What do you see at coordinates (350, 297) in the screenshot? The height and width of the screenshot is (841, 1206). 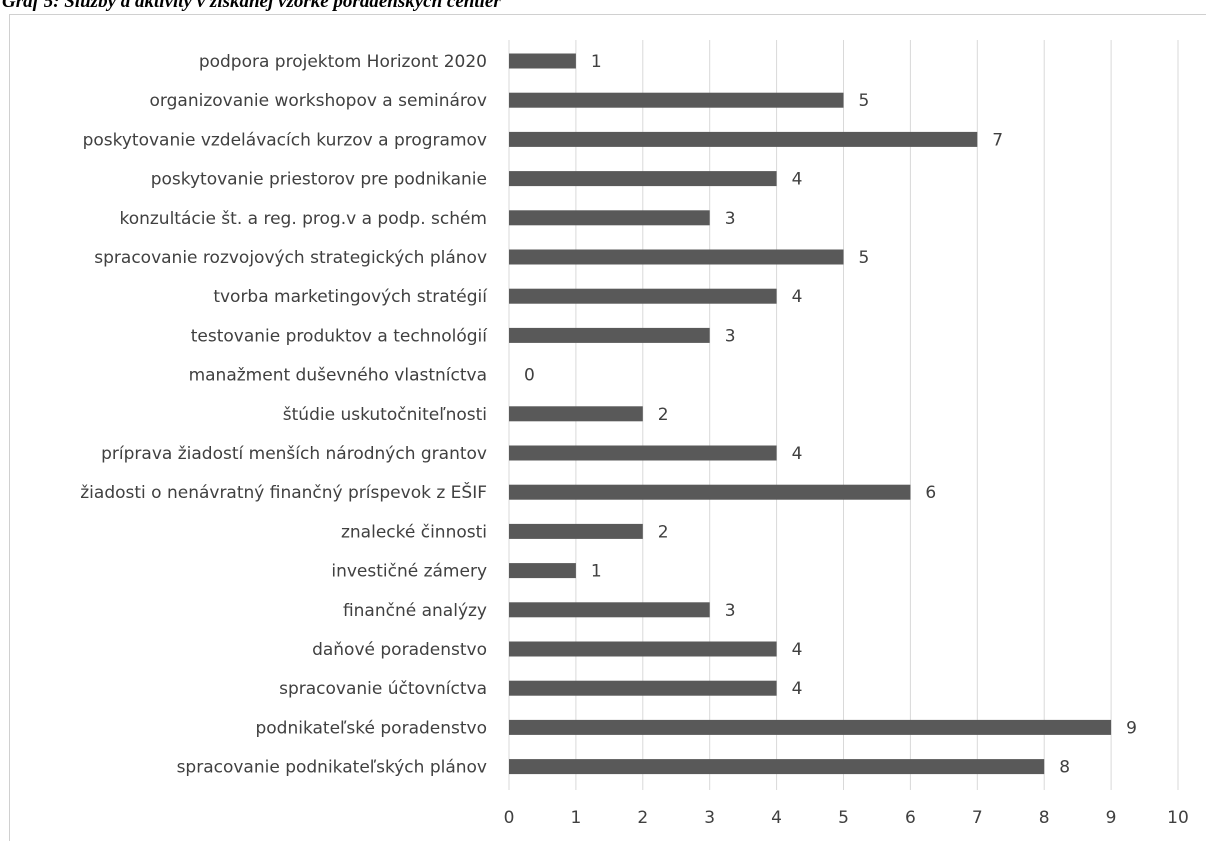 I see `category-label: tvorba marketingových stratégií` at bounding box center [350, 297].